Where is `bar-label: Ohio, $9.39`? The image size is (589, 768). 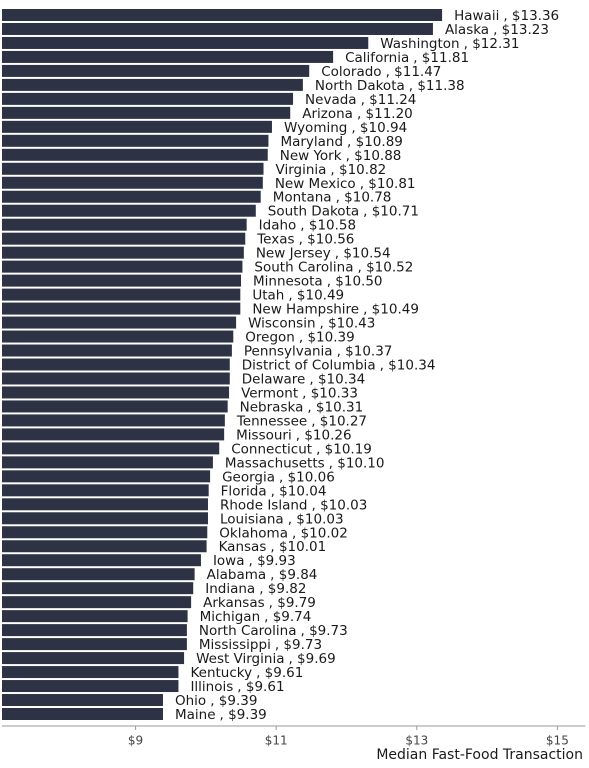
bar-label: Ohio, $9.39 is located at coordinates (216, 701).